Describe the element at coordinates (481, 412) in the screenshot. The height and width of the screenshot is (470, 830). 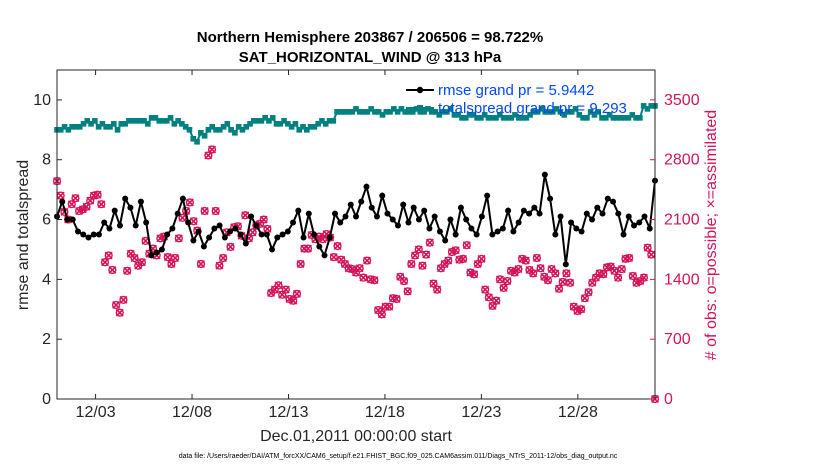
I see `x-tick-label: 12/23` at that location.